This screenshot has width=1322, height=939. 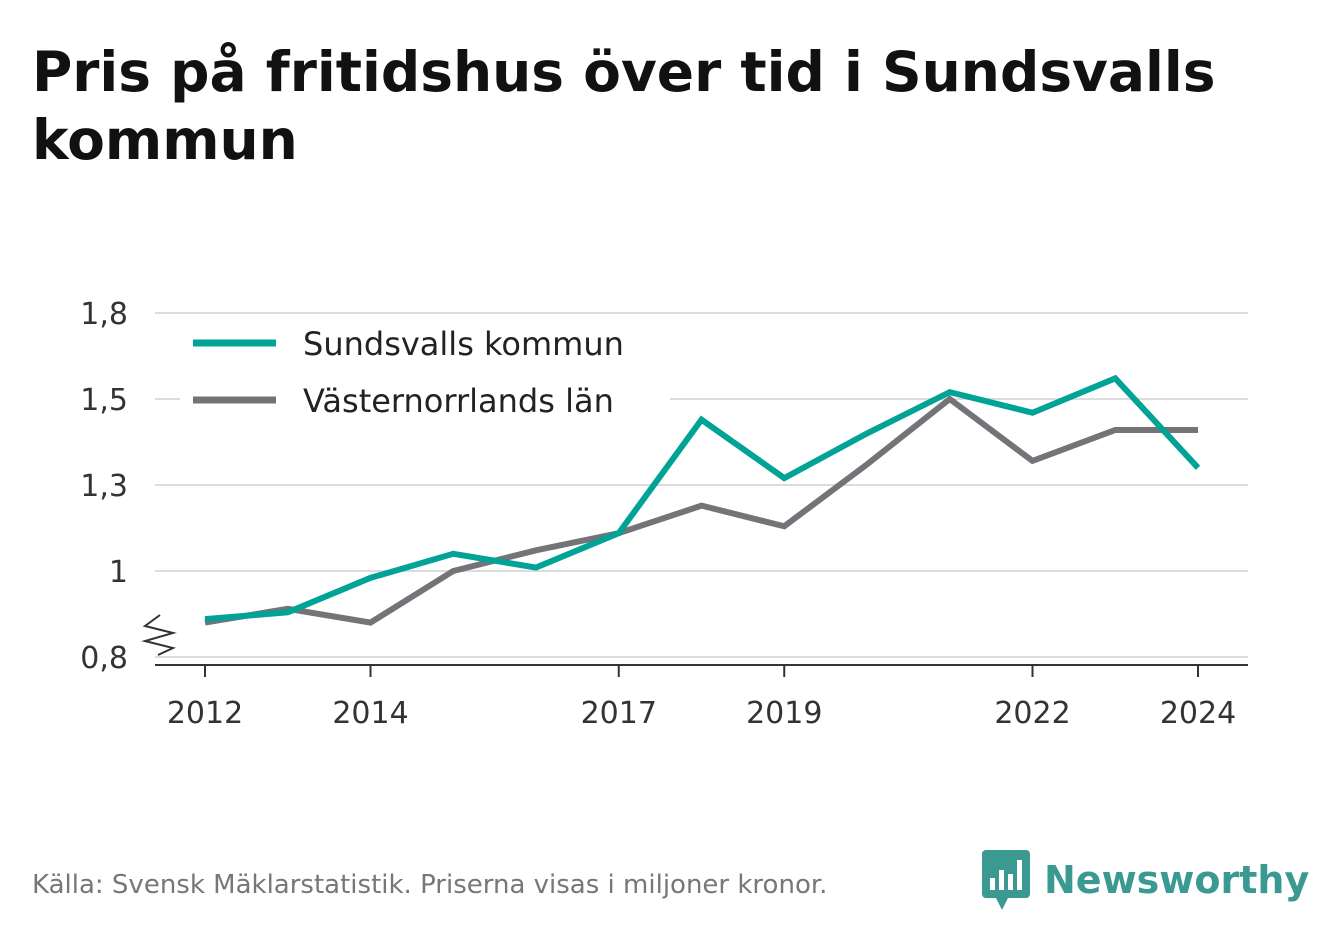 What do you see at coordinates (619, 713) in the screenshot?
I see `x-tick-label: 2017` at bounding box center [619, 713].